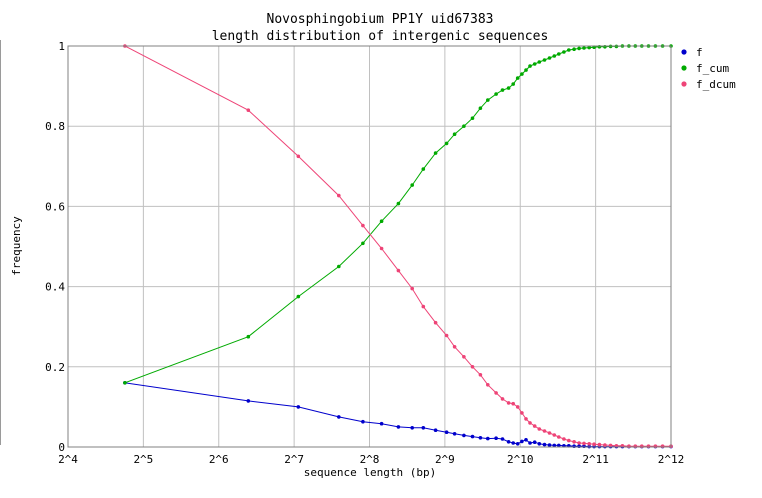 The image size is (762, 498). I want to click on legend-item: f_cum, so click(705, 68).